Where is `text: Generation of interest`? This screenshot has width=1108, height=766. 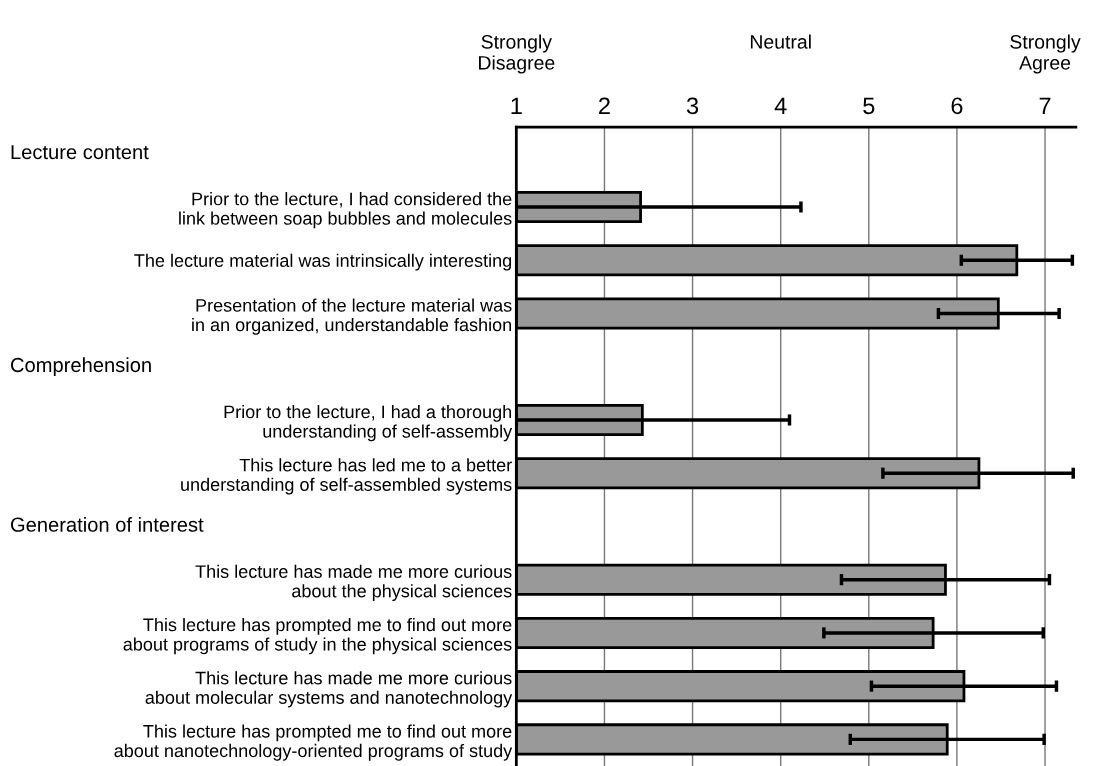
text: Generation of interest is located at coordinates (107, 524).